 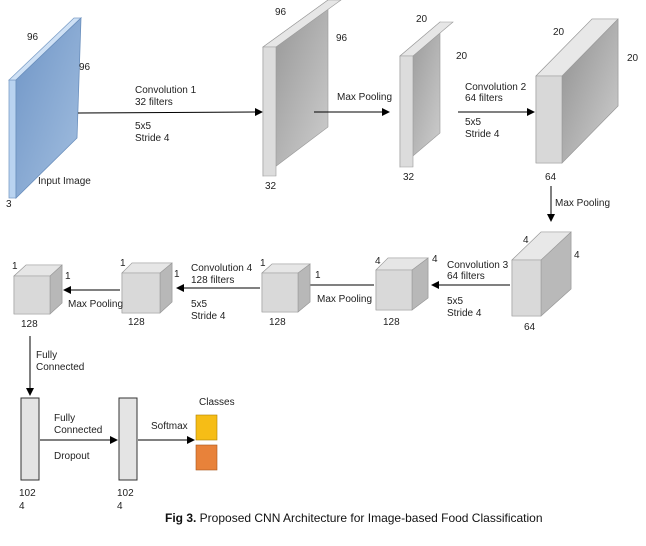 What do you see at coordinates (181, 518) in the screenshot?
I see `caption-prefix: Fig 3.` at bounding box center [181, 518].